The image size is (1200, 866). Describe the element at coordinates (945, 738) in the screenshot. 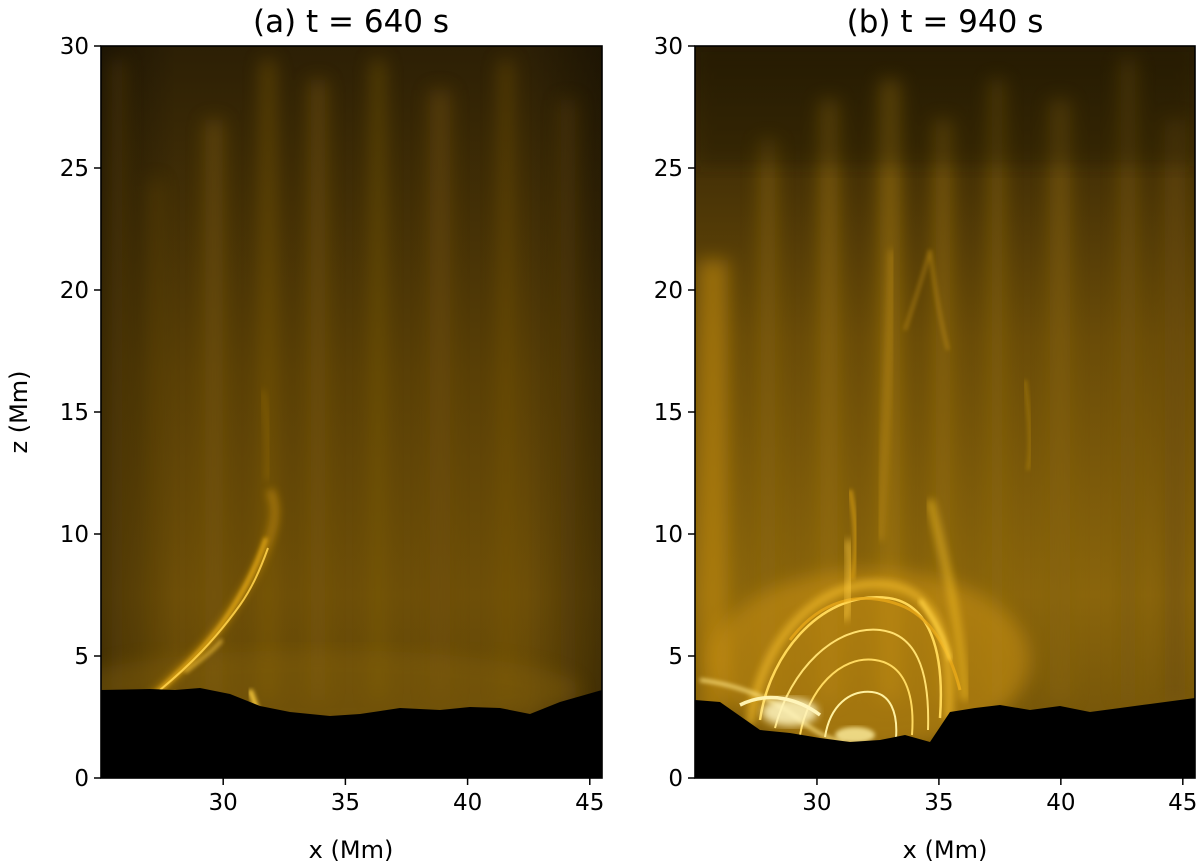

I see `panel-b-chromosphere` at that location.